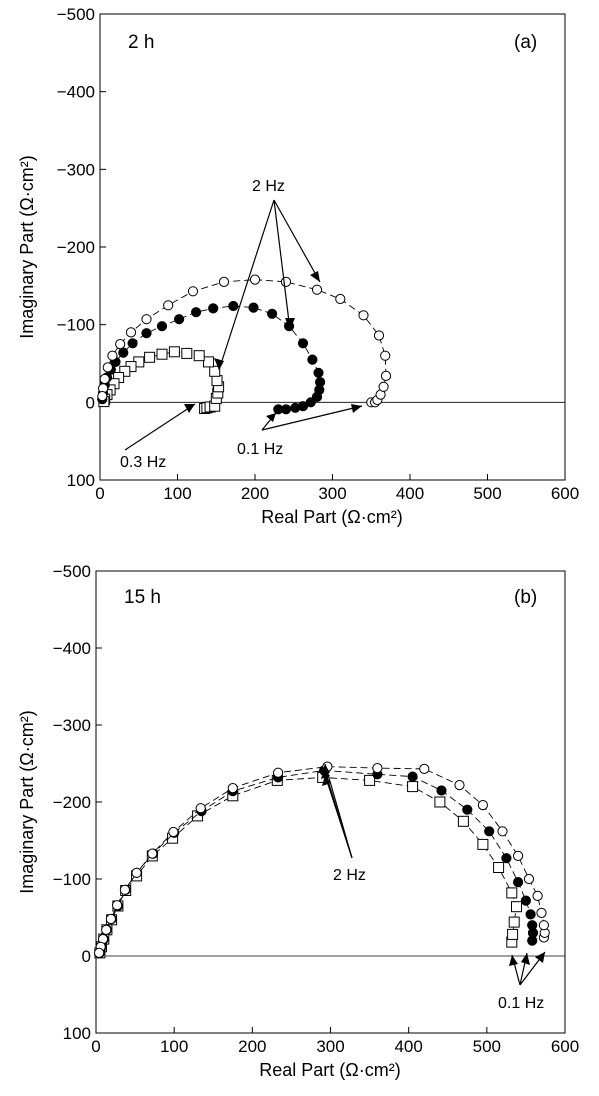  Describe the element at coordinates (141, 42) in the screenshot. I see `time-label: 2 h` at that location.